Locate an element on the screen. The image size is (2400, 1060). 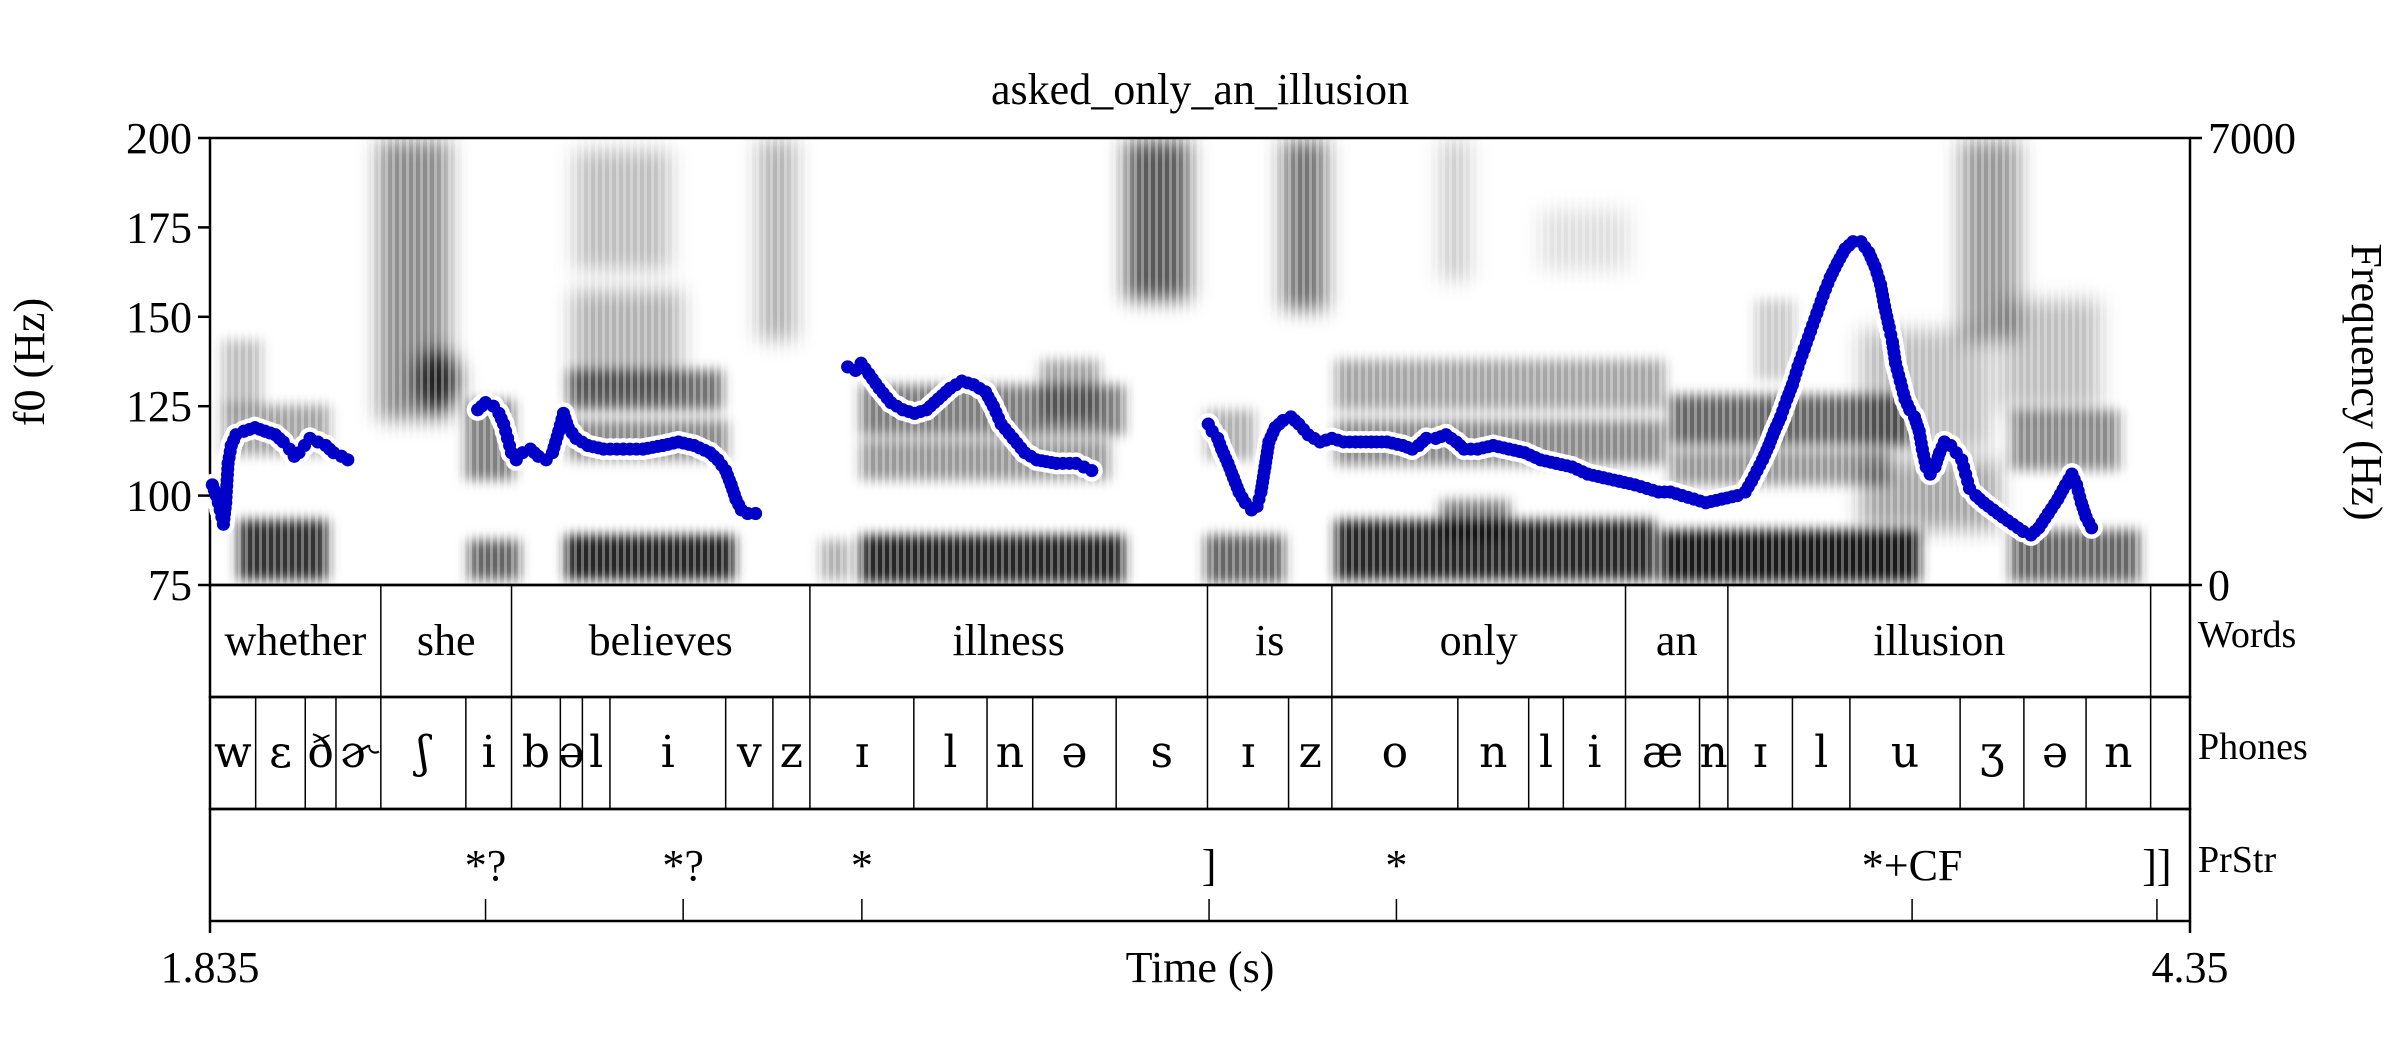
interval-label: whether is located at coordinates (296, 640).